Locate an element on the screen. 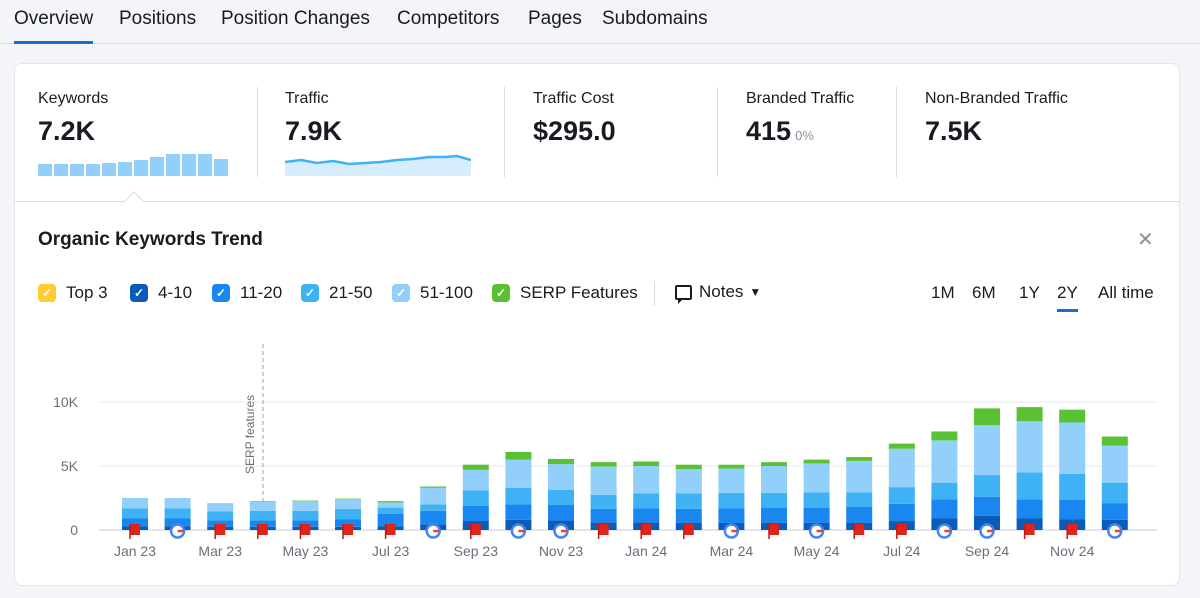 The height and width of the screenshot is (598, 1200). metrics-divider is located at coordinates (597, 201).